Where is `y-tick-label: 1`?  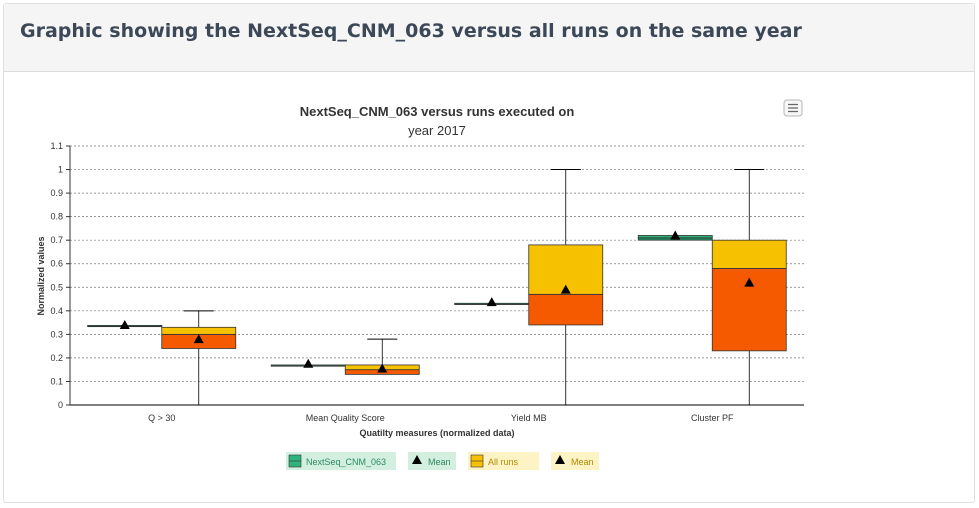
y-tick-label: 1 is located at coordinates (60, 170).